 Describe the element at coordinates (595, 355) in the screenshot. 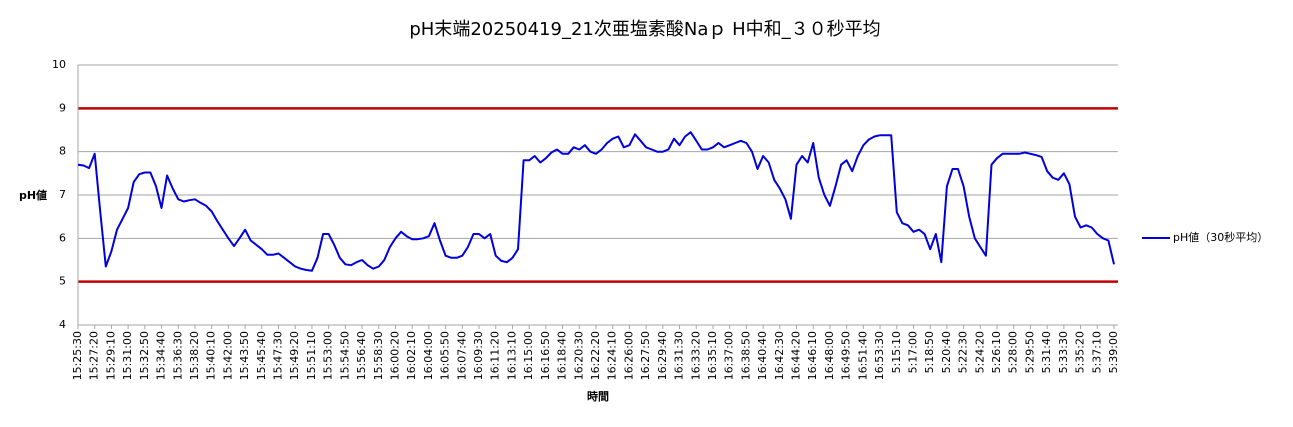

I see `x-tick-label: 16:22:20` at that location.